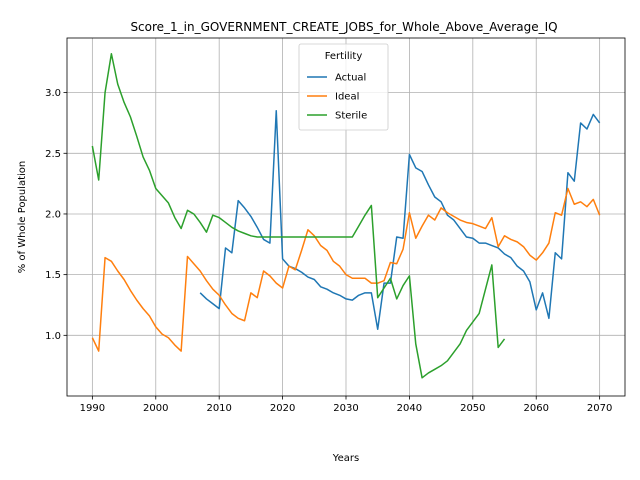 This screenshot has height=480, width=640. Describe the element at coordinates (409, 408) in the screenshot. I see `x-tick-label: 2040` at that location.